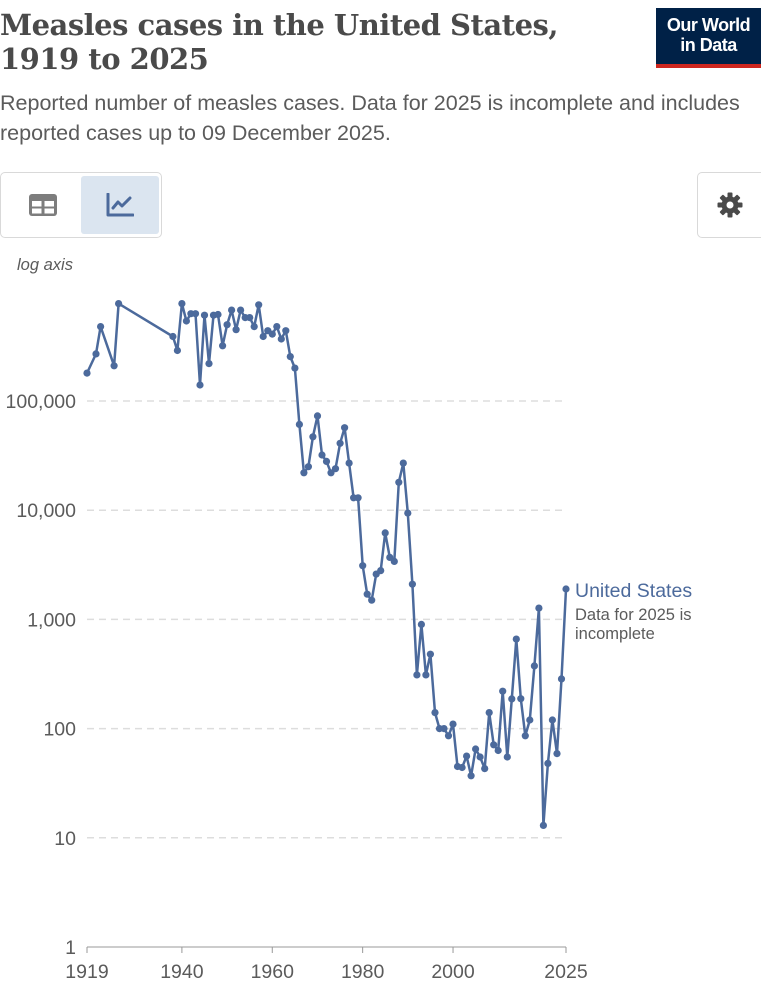 This screenshot has width=761, height=1000. What do you see at coordinates (46, 511) in the screenshot?
I see `y-tick-label: 10,000` at bounding box center [46, 511].